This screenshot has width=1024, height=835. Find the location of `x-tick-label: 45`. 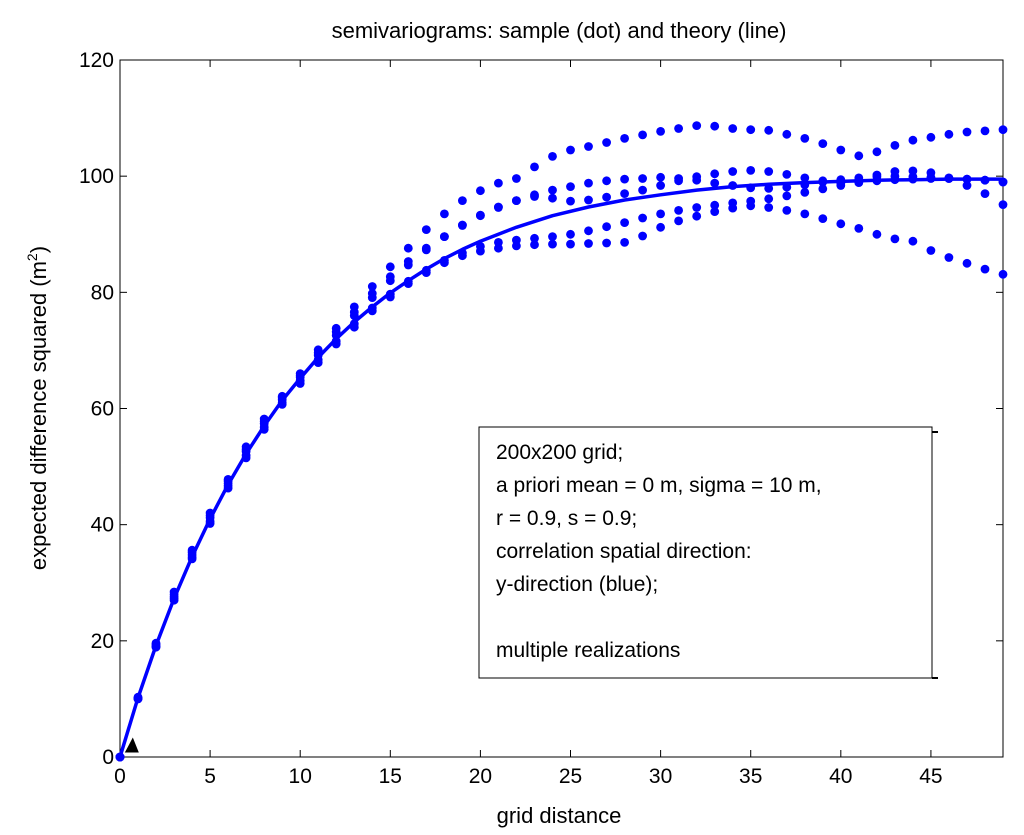

x-tick-label: 45 is located at coordinates (930, 776).